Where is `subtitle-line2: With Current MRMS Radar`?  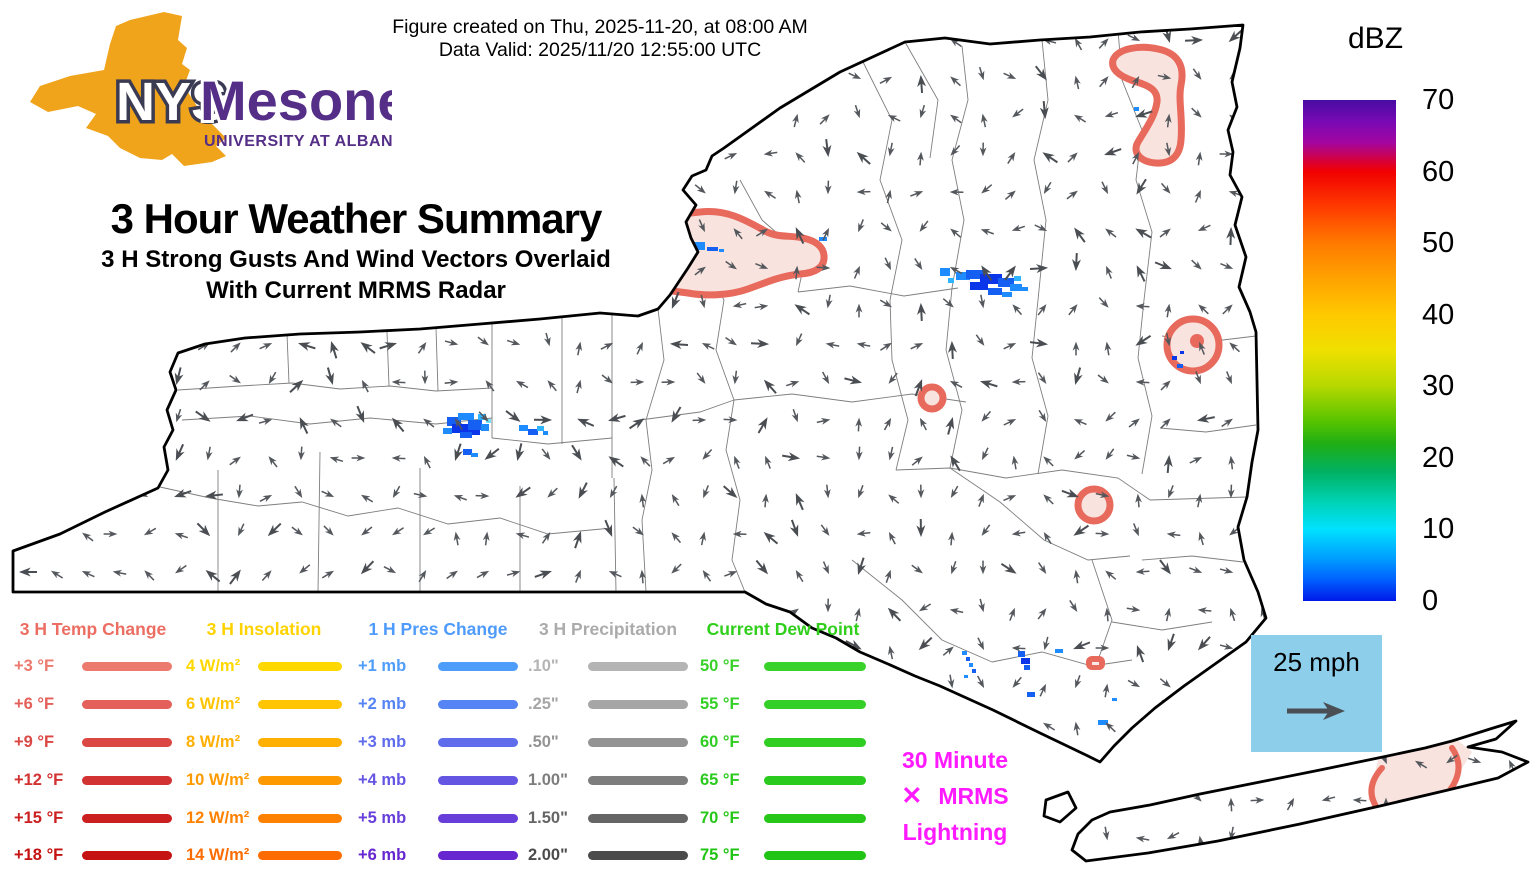 subtitle-line2: With Current MRMS Radar is located at coordinates (356, 290).